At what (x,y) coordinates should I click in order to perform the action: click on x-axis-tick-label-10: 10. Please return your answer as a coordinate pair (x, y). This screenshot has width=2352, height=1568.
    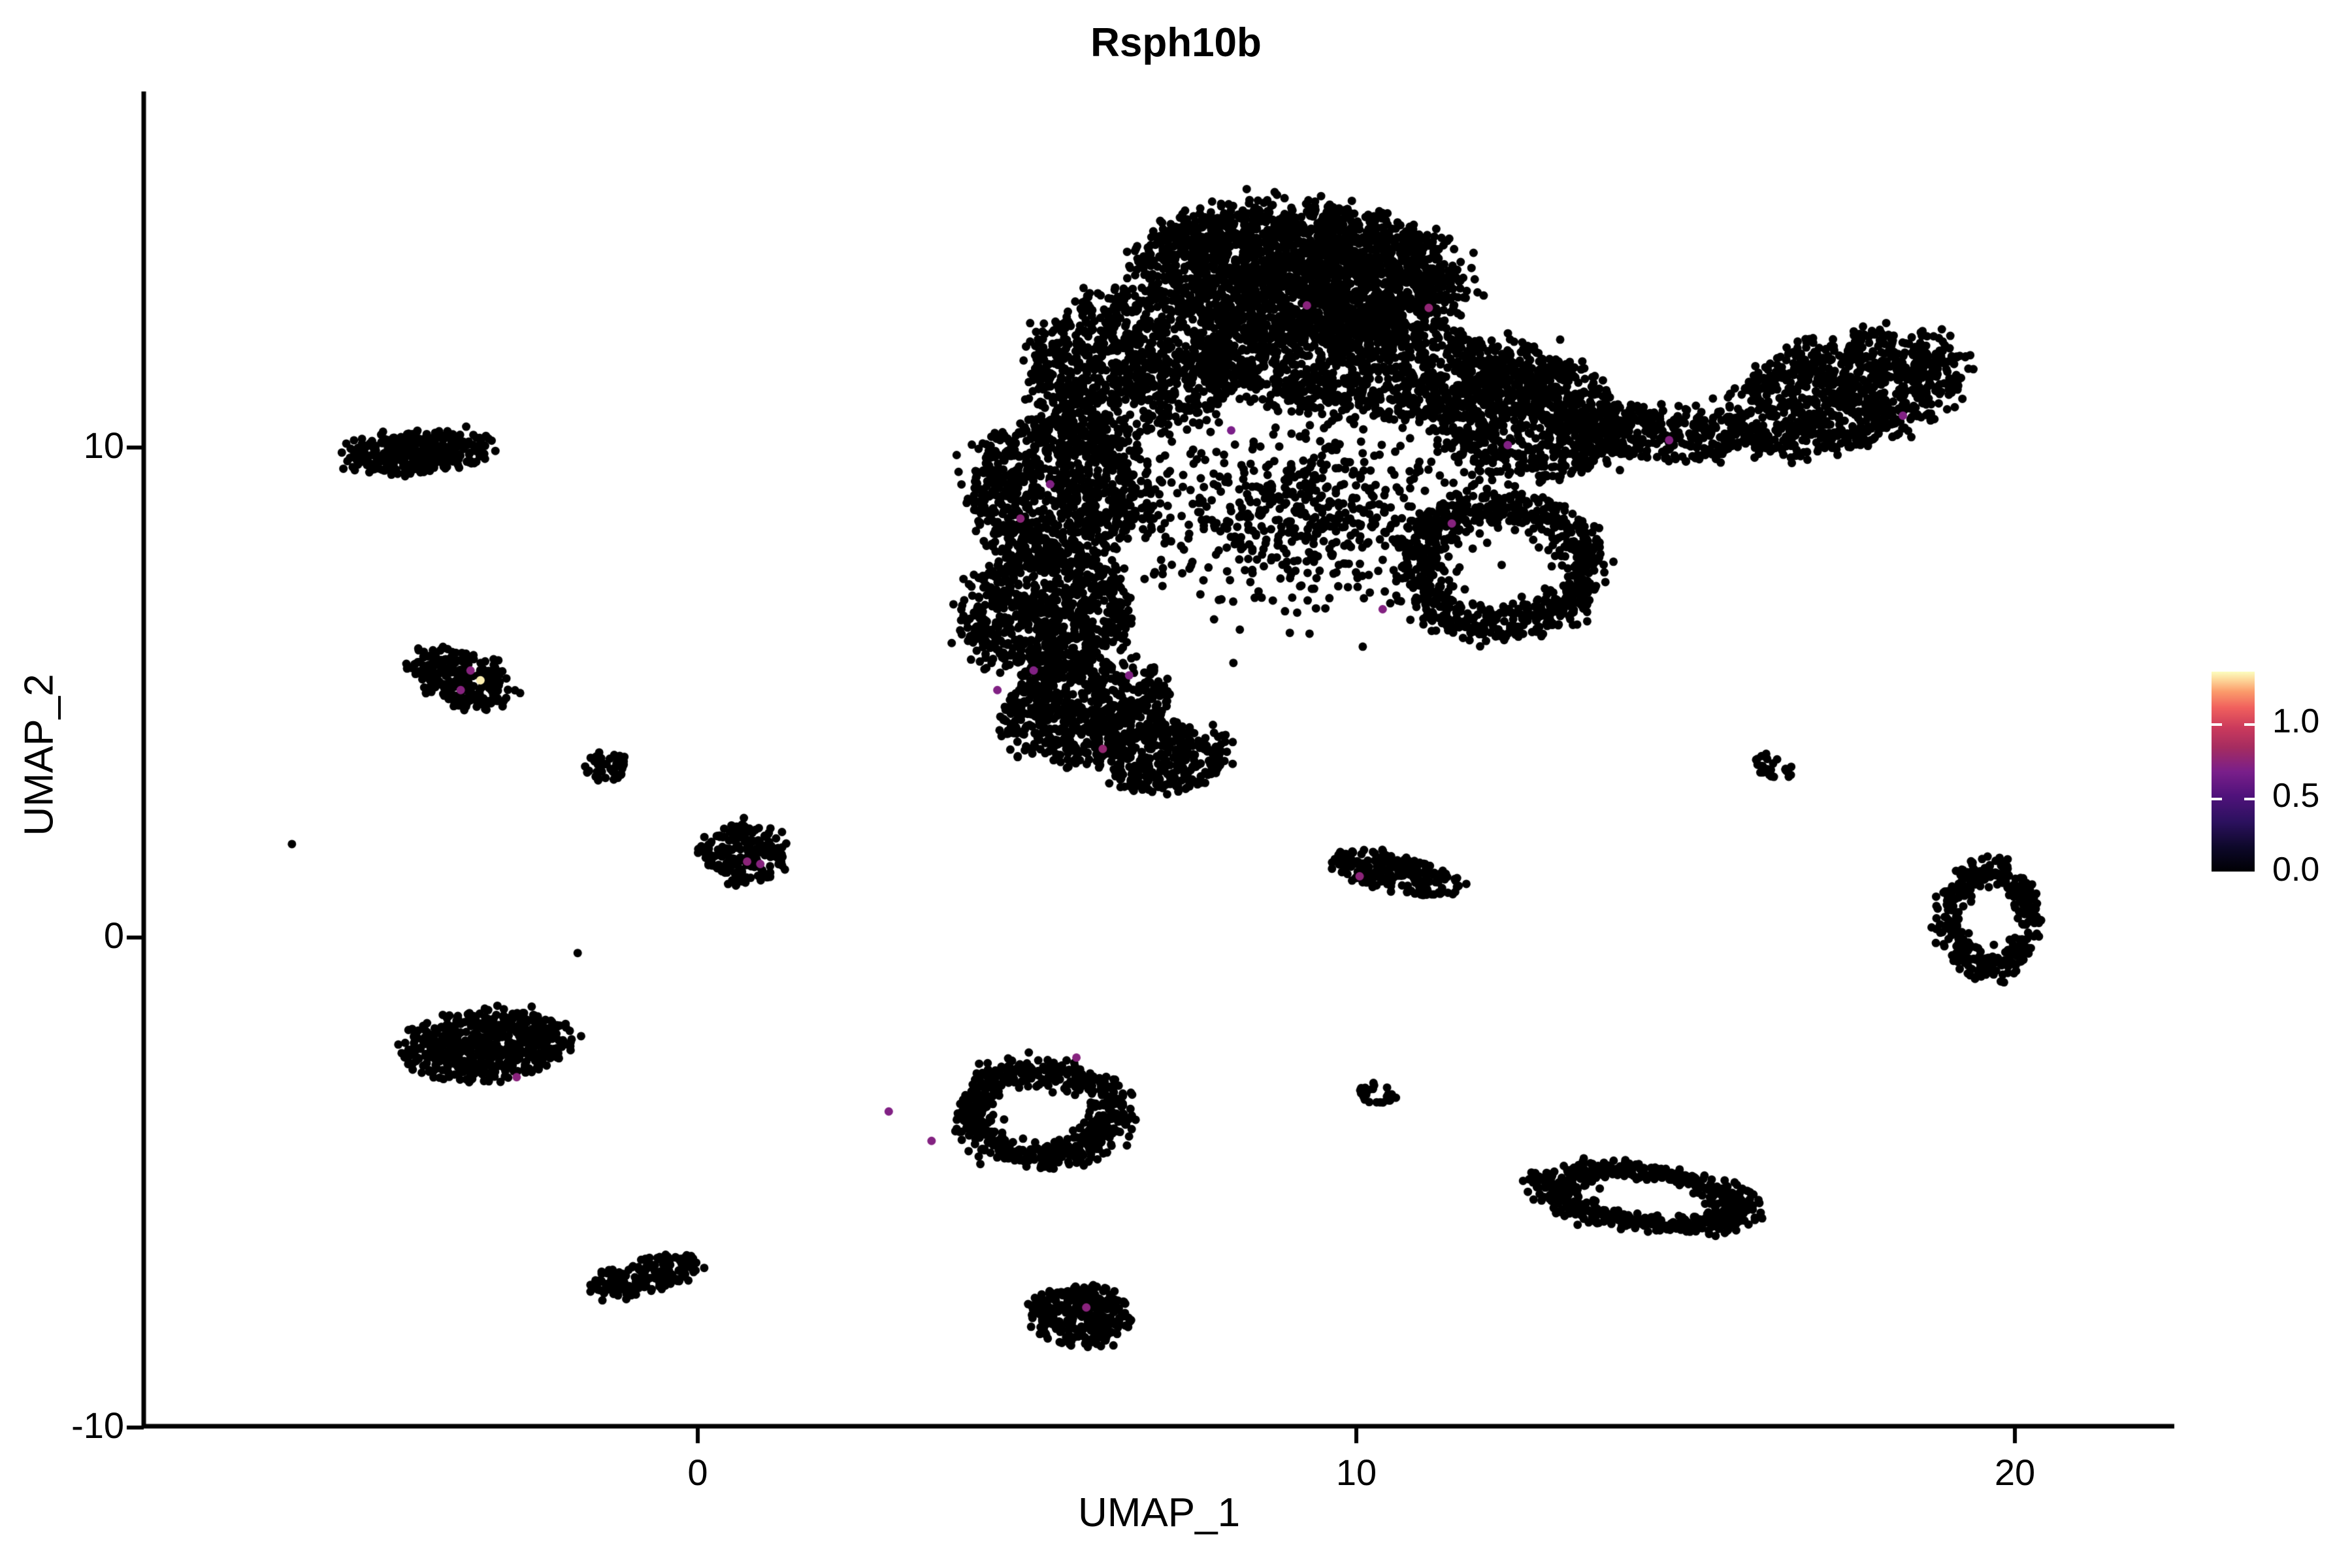
    Looking at the image, I should click on (1356, 1472).